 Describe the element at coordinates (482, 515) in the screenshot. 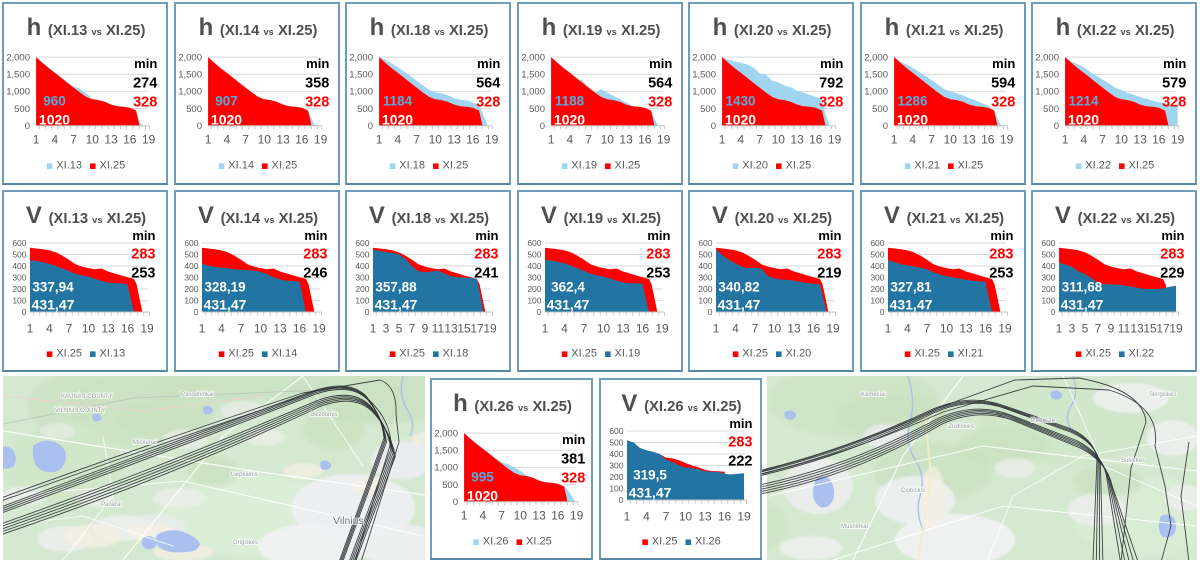

I see `svg-text: 4` at that location.